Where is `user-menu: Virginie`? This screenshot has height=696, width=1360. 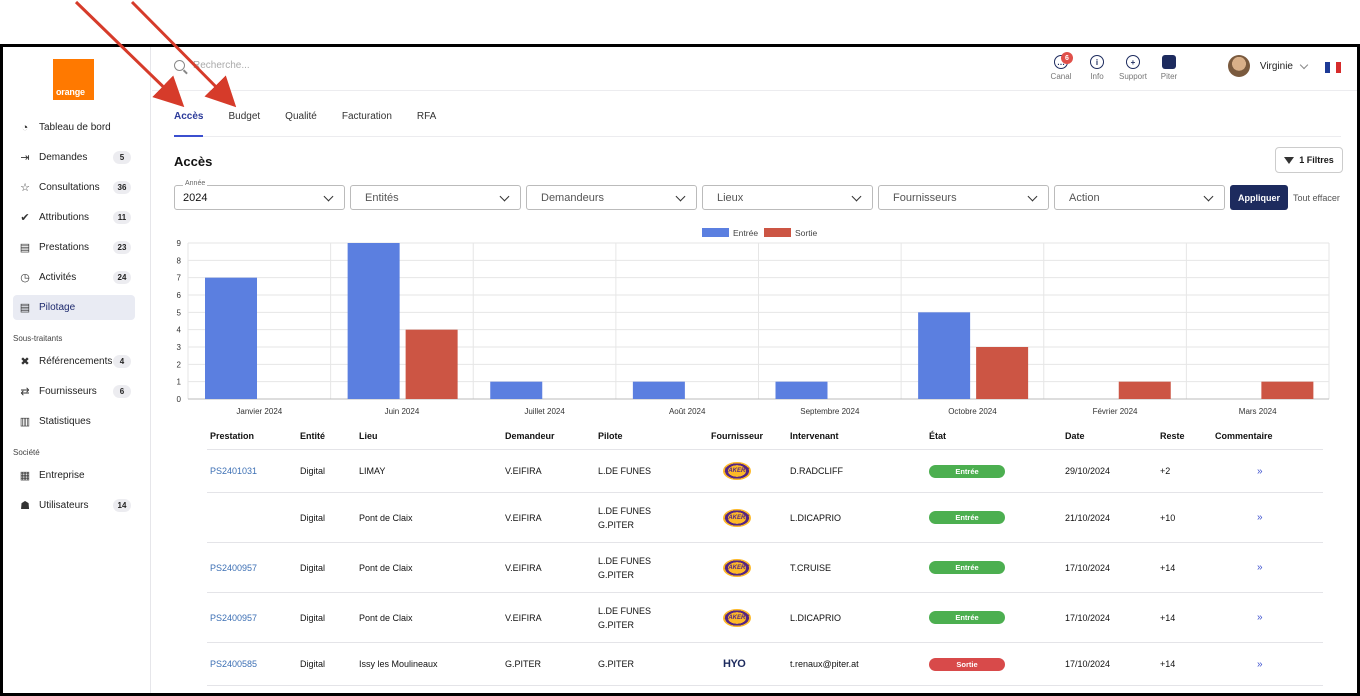
user-menu: Virginie is located at coordinates (1268, 66).